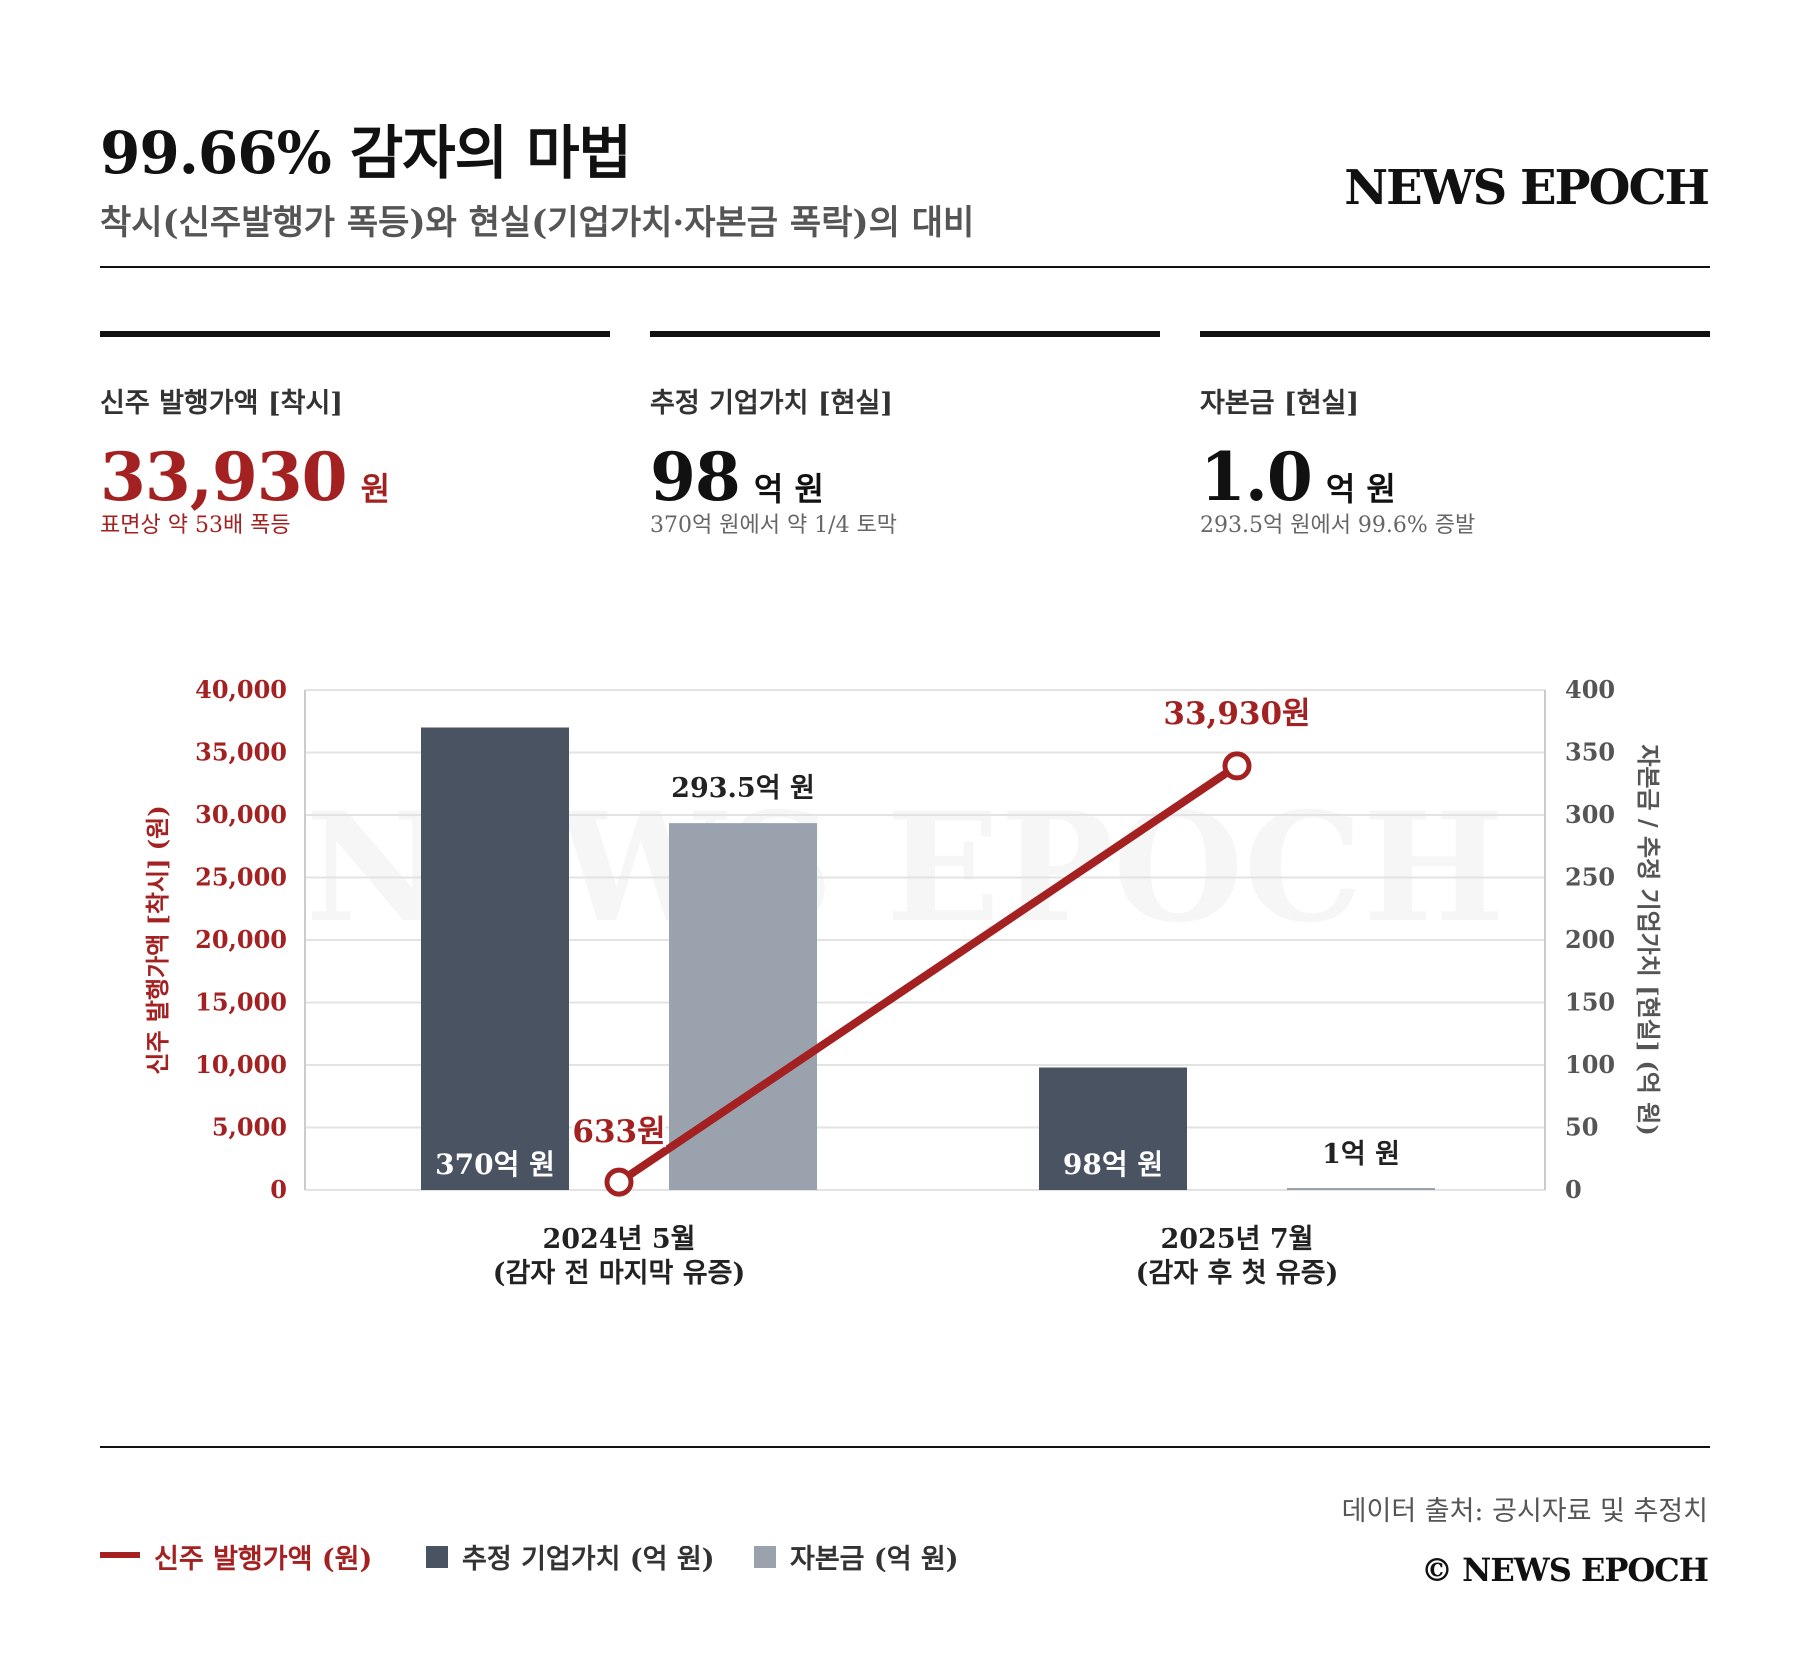 Image resolution: width=1800 pixels, height=1664 pixels. What do you see at coordinates (1338, 525) in the screenshot?
I see `kpi-note-capital: 293.5억 원에서 99.6% 증발` at bounding box center [1338, 525].